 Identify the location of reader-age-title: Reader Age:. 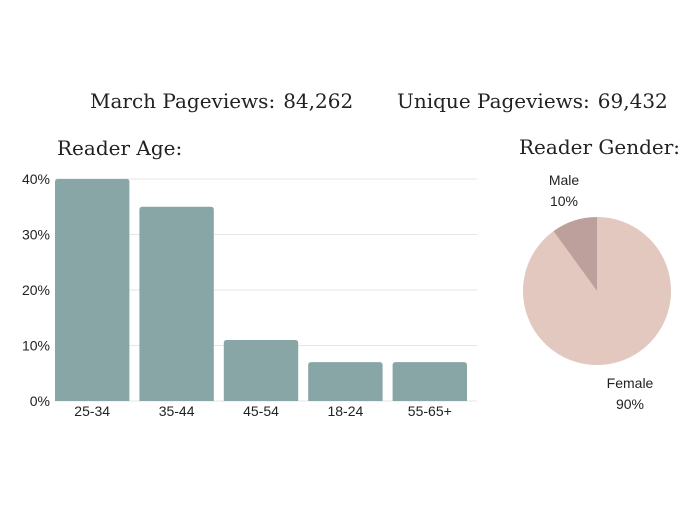
(120, 148).